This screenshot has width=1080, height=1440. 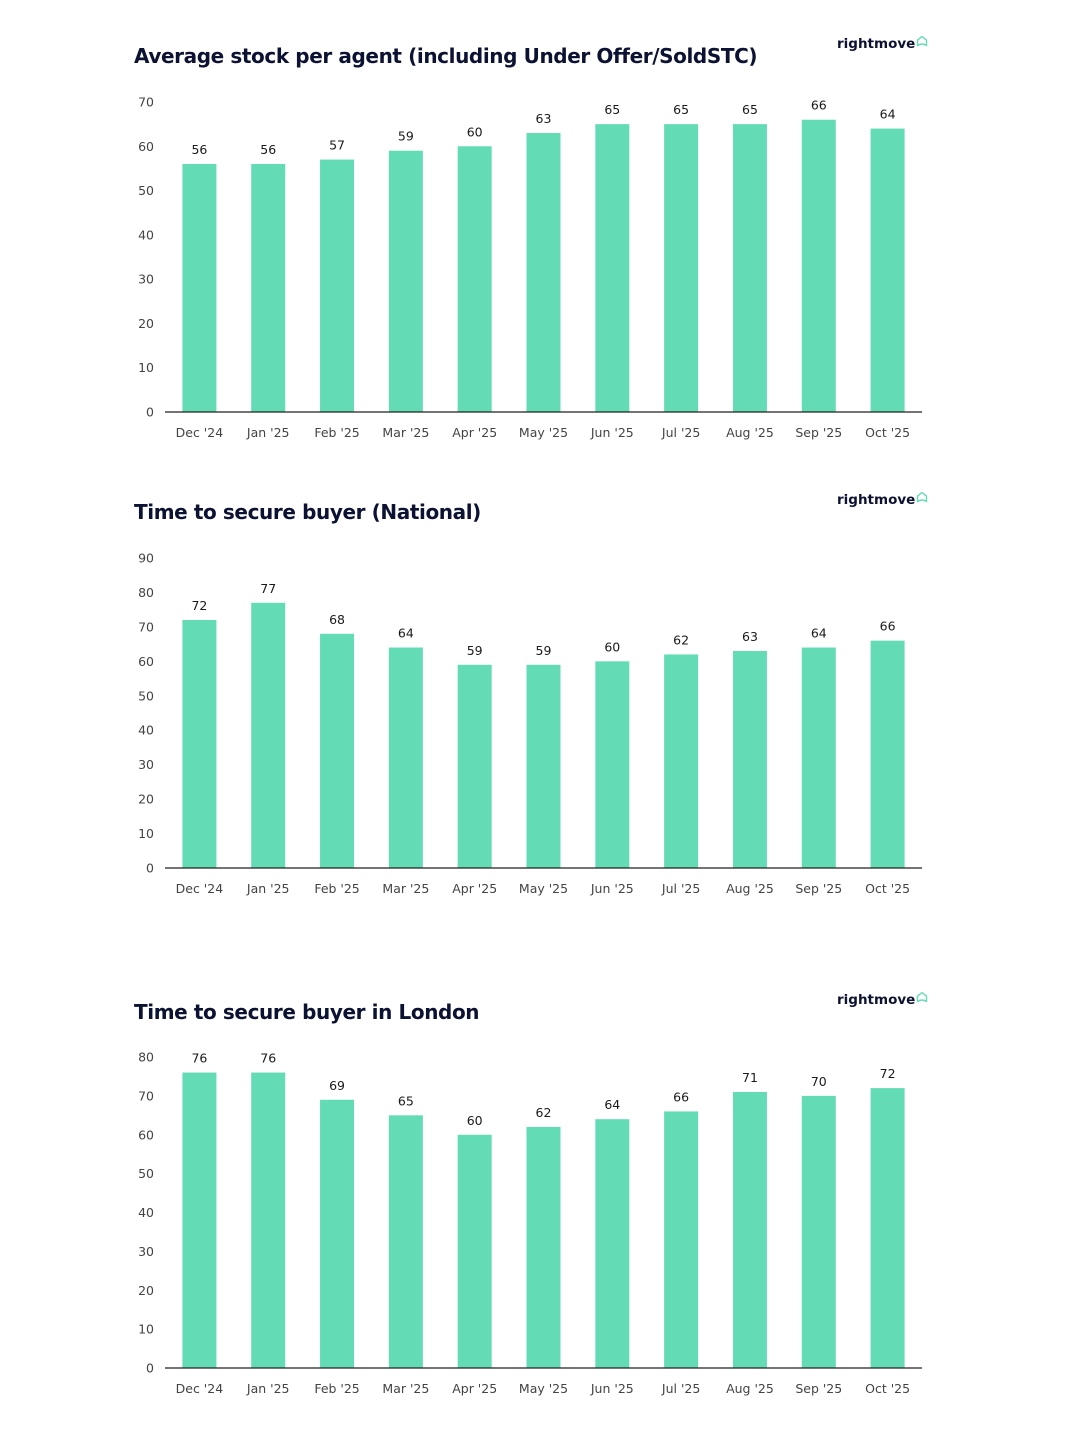 What do you see at coordinates (888, 1073) in the screenshot?
I see `data-label: 72` at bounding box center [888, 1073].